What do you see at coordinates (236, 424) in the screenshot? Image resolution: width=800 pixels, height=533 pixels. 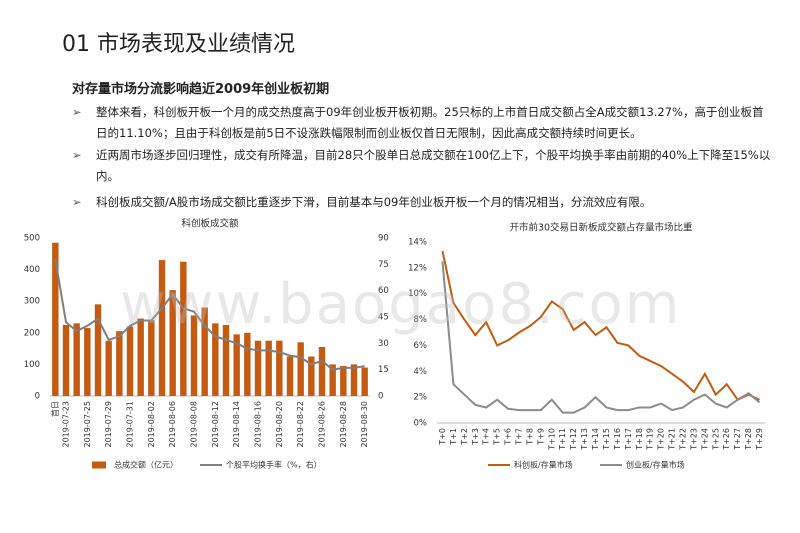 I see `x-tick-label: 2019-08-14` at bounding box center [236, 424].